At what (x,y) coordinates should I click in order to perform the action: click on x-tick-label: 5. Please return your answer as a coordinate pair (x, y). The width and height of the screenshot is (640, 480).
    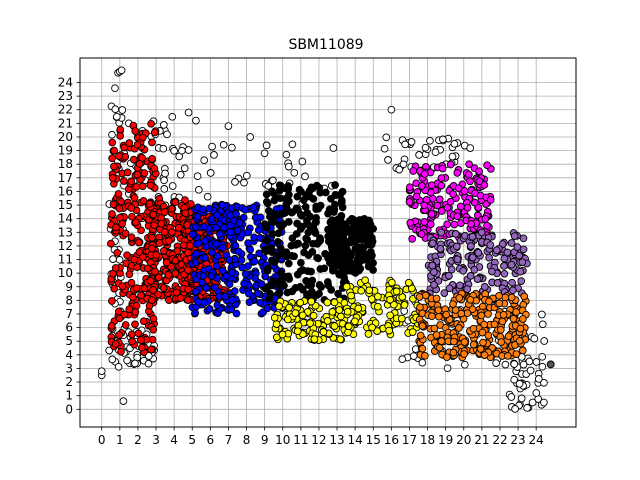
    Looking at the image, I should click on (192, 440).